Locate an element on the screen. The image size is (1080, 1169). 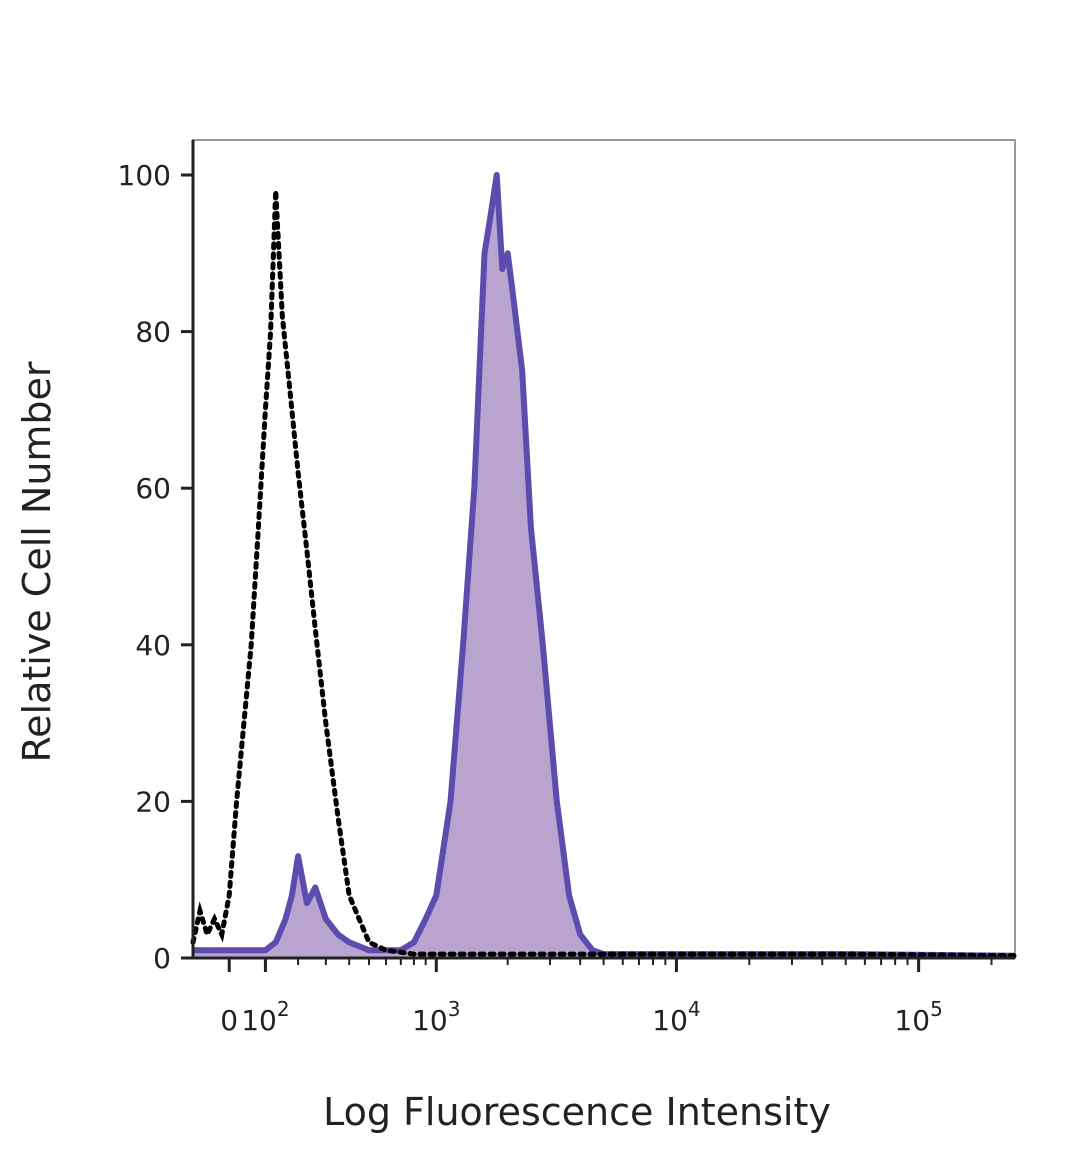
x-tick-label: 10⁴ is located at coordinates (676, 1017).